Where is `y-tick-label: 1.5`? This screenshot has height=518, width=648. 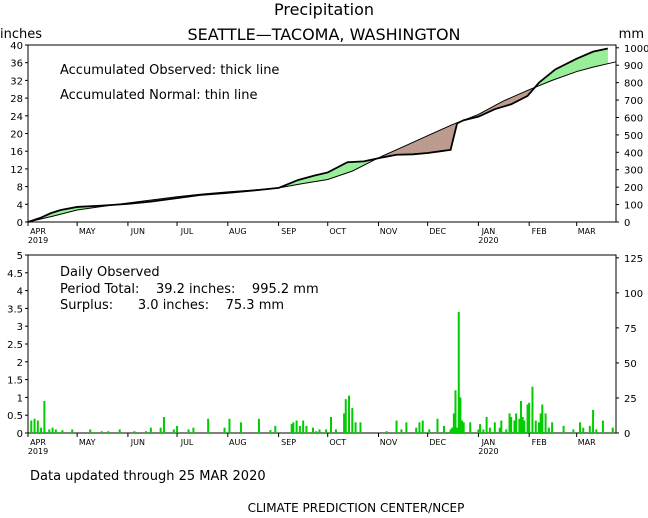 y-tick-label: 1.5 is located at coordinates (15, 381).